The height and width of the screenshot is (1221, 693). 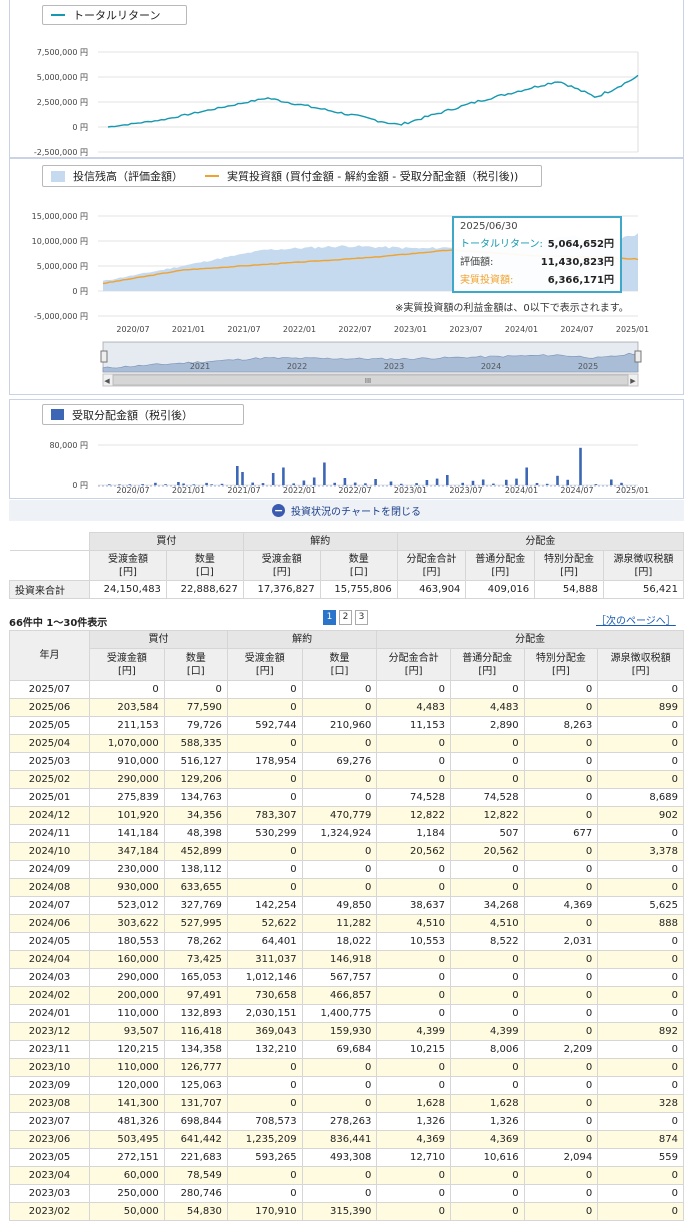 I want to click on table-cell: 902, so click(x=640, y=815).